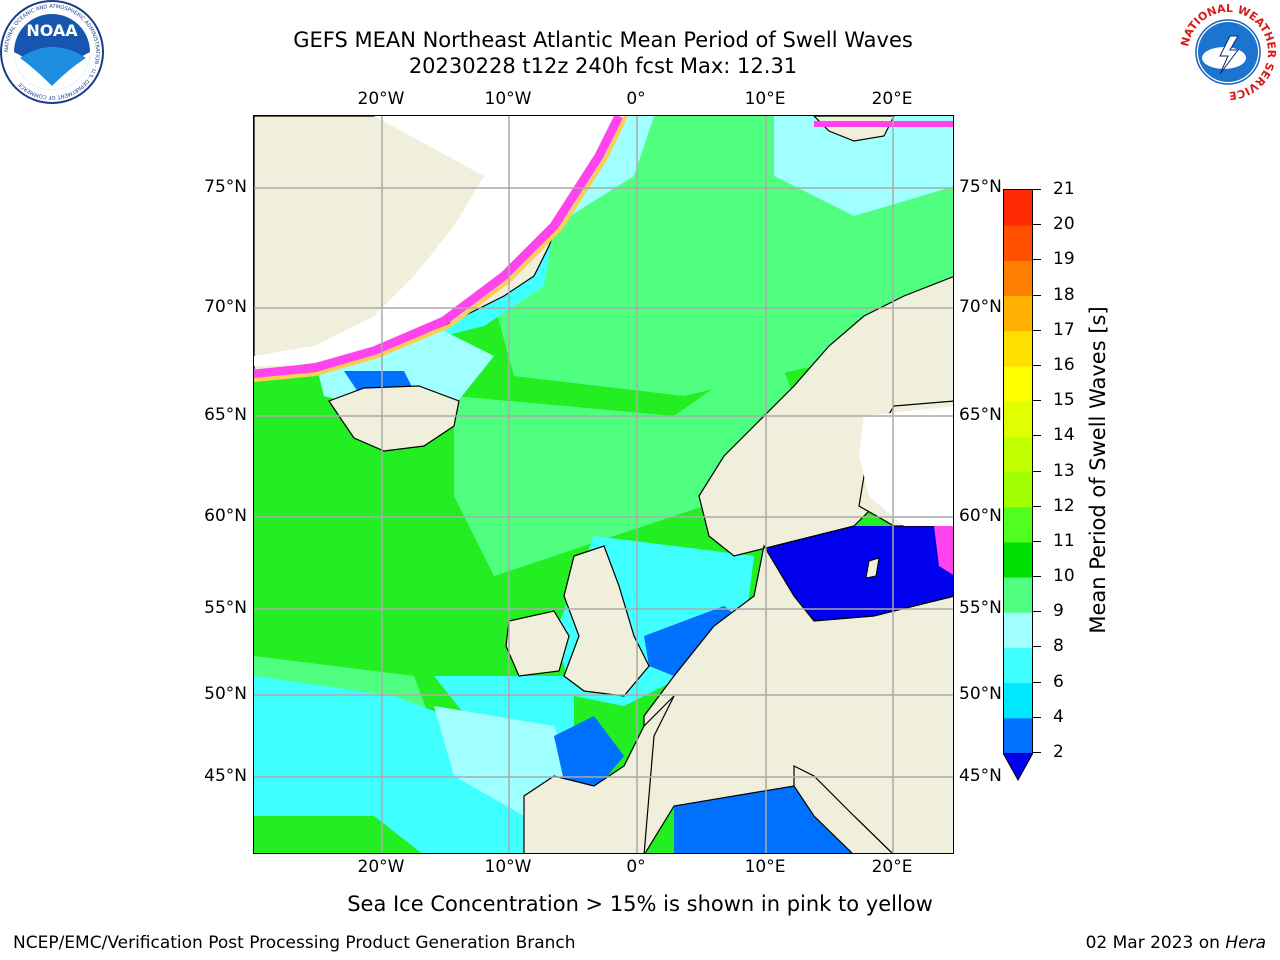 Image resolution: width=1280 pixels, height=960 pixels. I want to click on lon-label-bottom-10w: 10°W, so click(508, 867).